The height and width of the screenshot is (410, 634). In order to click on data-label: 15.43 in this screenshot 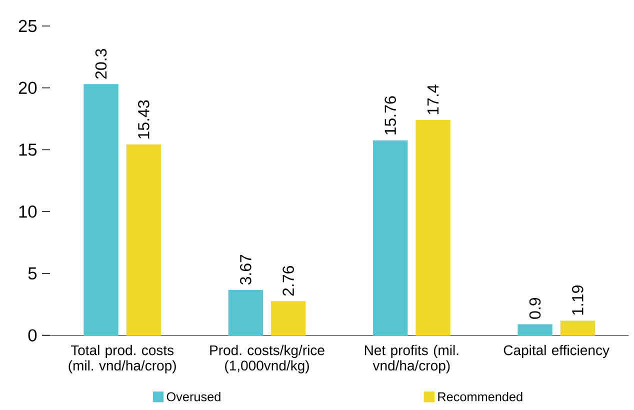, I will do `click(144, 119)`.